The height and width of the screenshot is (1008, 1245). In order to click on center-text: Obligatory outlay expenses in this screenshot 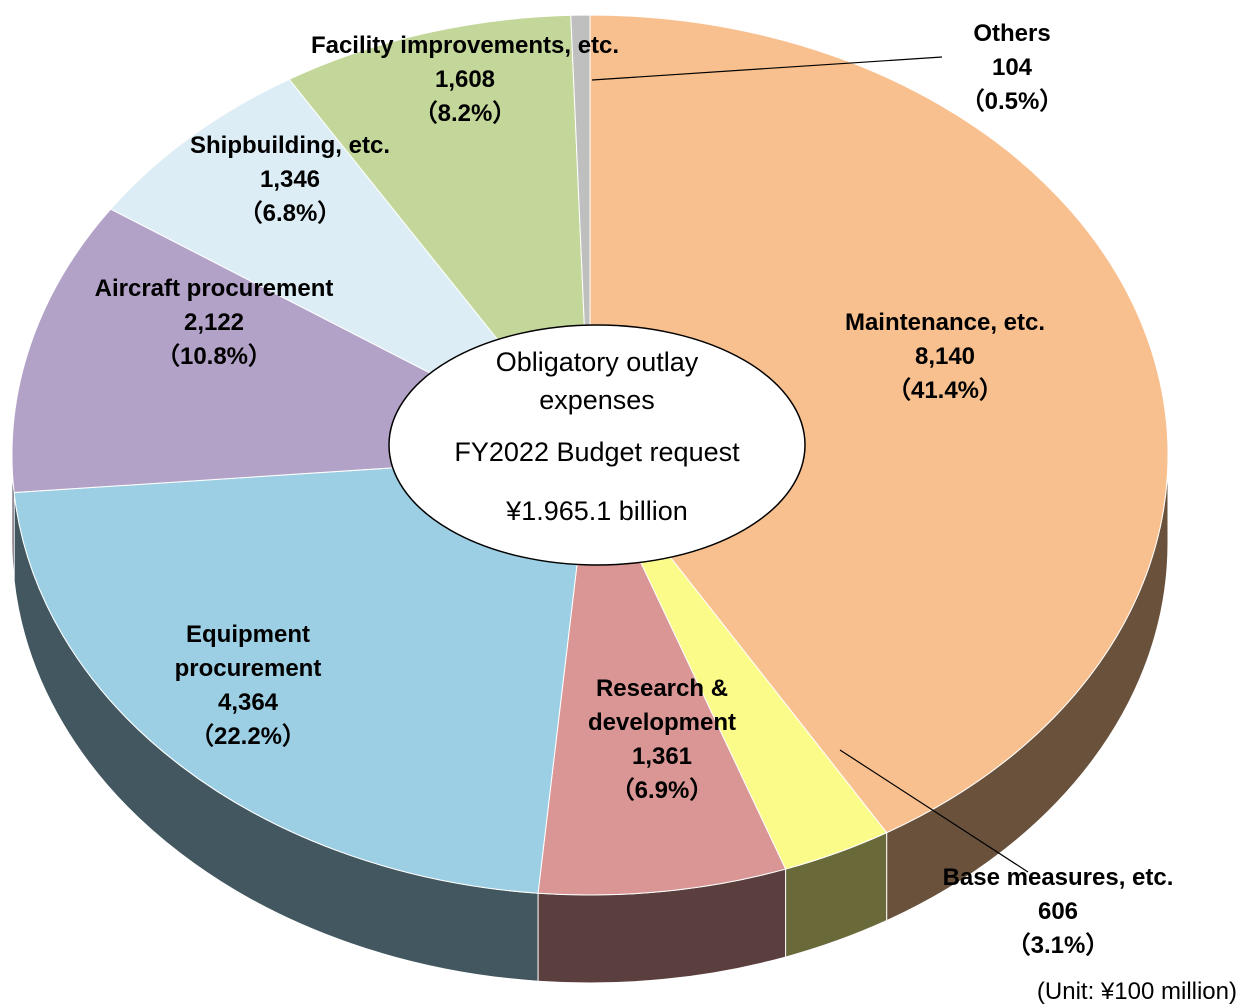, I will do `click(597, 381)`.